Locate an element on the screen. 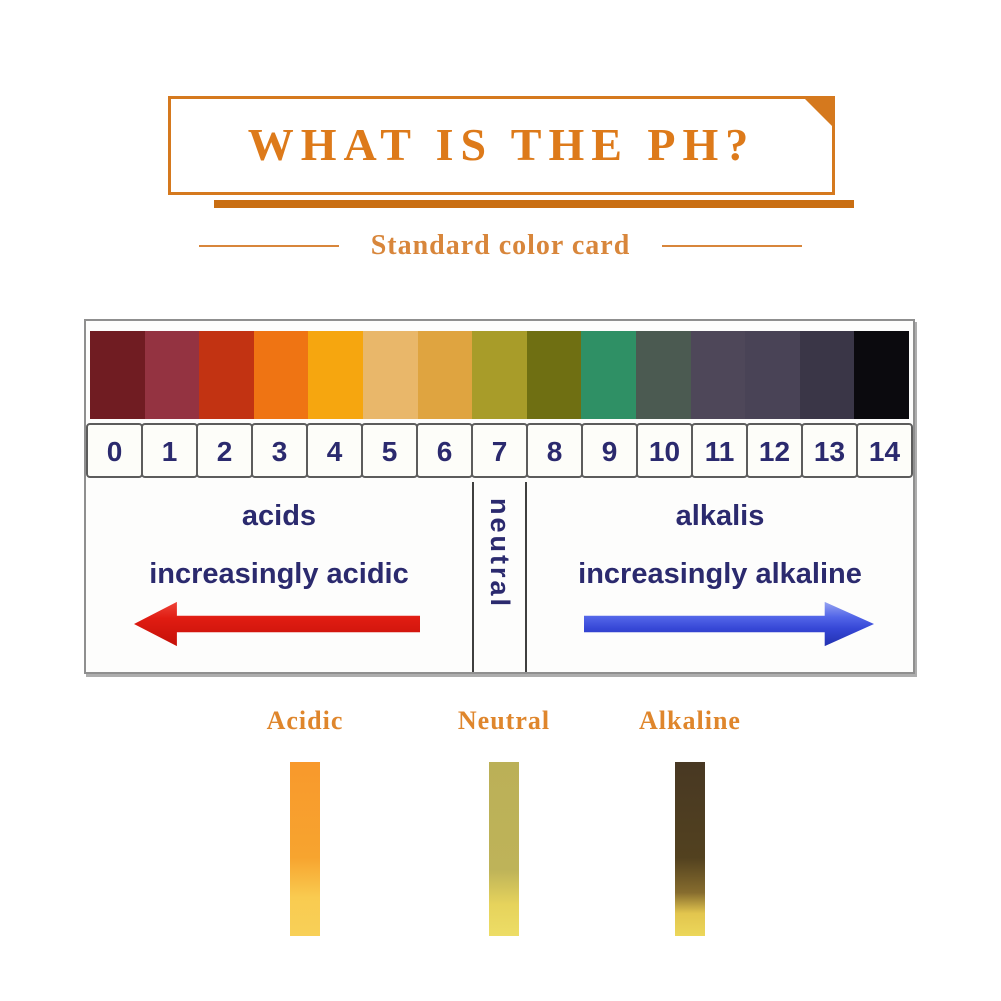 This screenshot has height=1001, width=1001. page-title: WHAT IS THE PH? is located at coordinates (501, 144).